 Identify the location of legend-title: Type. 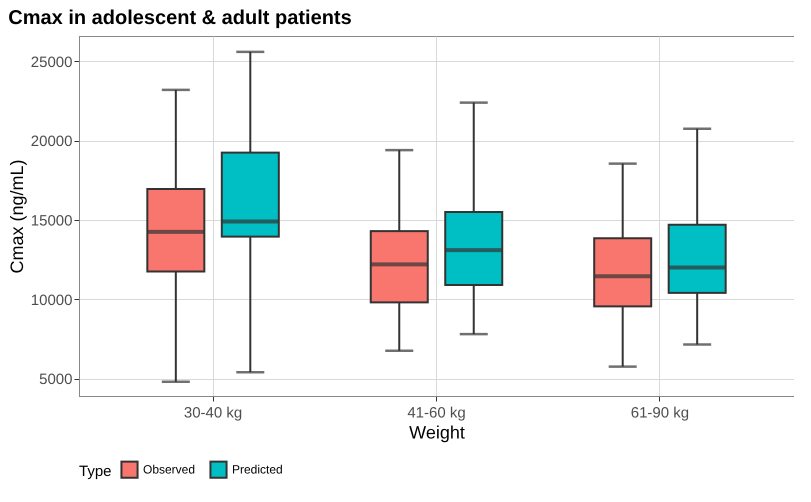
(95, 471).